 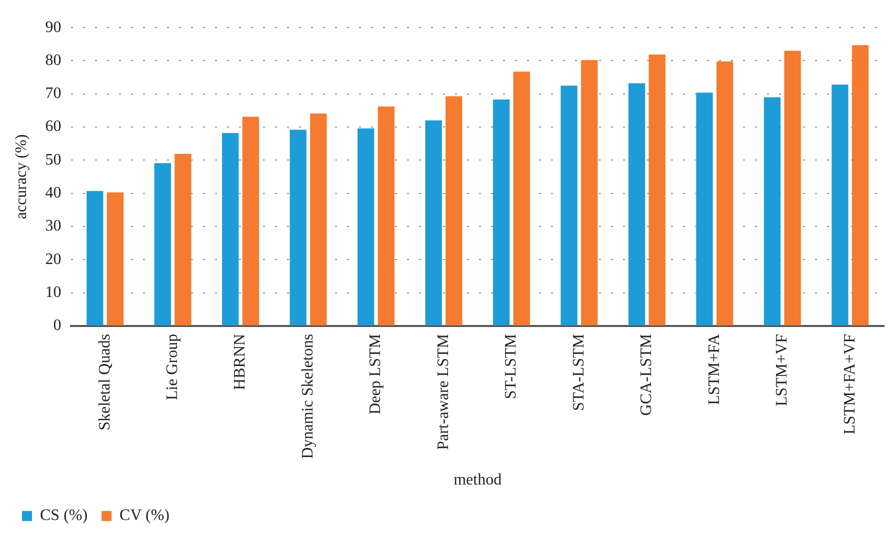 What do you see at coordinates (57, 325) in the screenshot?
I see `y-tick-label: 0` at bounding box center [57, 325].